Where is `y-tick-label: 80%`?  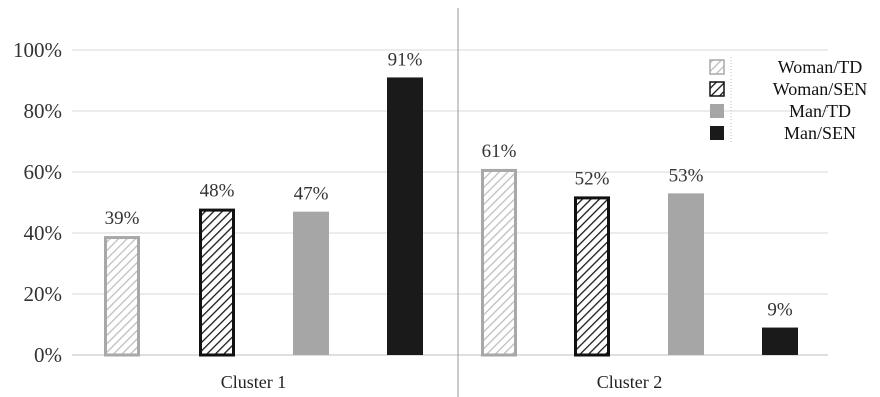 y-tick-label: 80% is located at coordinates (43, 111).